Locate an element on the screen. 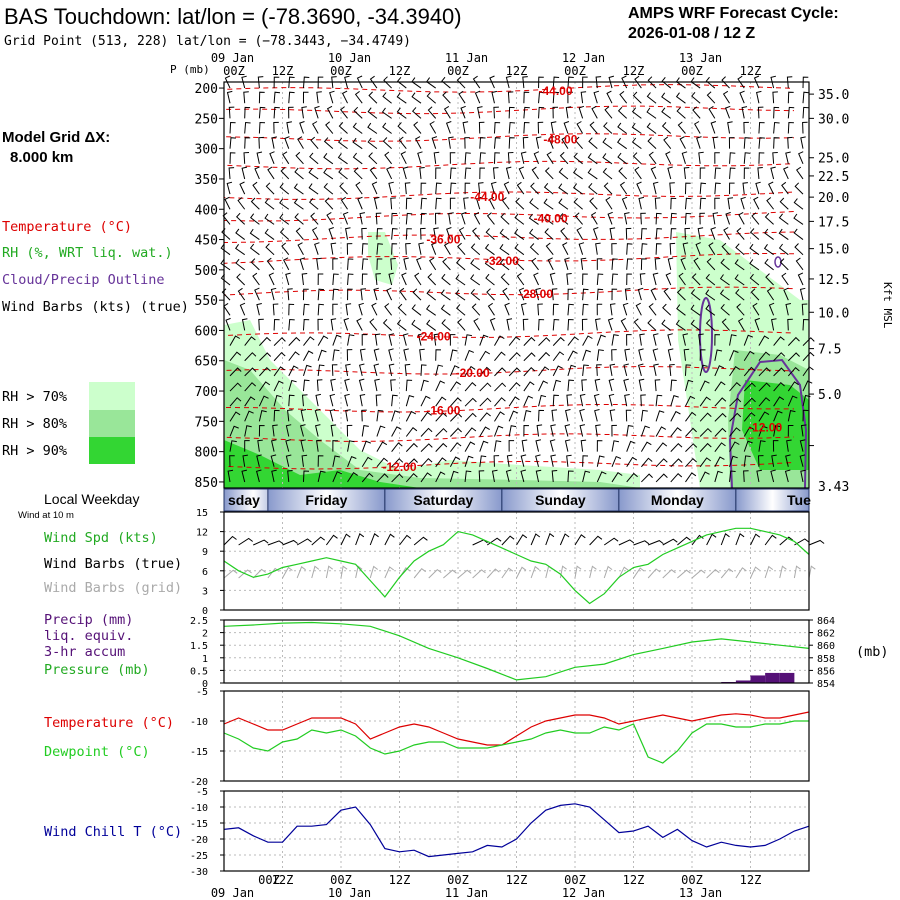 This screenshot has height=900, width=900. bottom-date-label: 09 Jan is located at coordinates (232, 893).